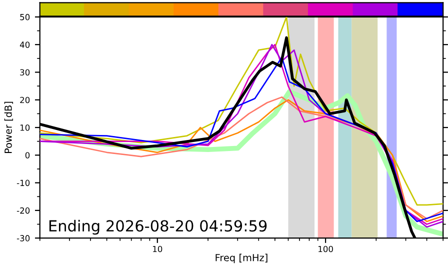 Image resolution: width=448 pixels, height=269 pixels. What do you see at coordinates (158, 227) in the screenshot?
I see `annotation: Ending 2026-08-20 04:59:59` at bounding box center [158, 227].